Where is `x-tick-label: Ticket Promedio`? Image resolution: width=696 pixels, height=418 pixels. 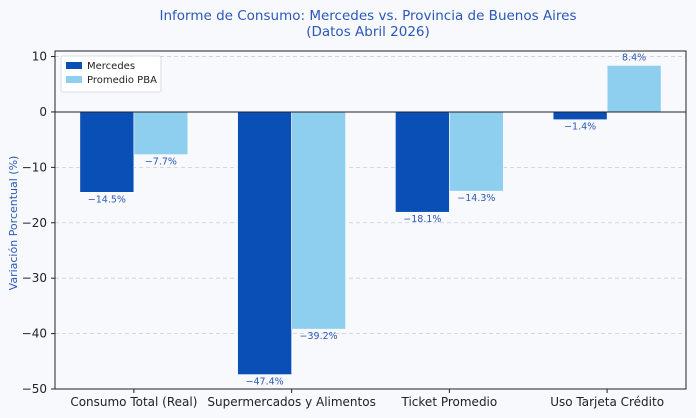
x-tick-label: Ticket Promedio is located at coordinates (449, 402).